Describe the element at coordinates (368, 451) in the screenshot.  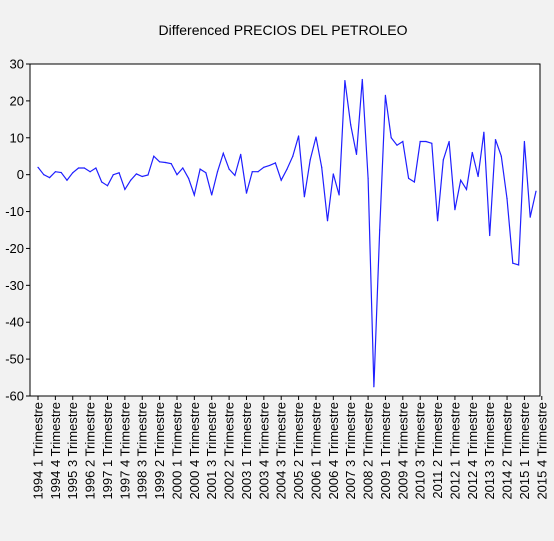
I see `x-tick-label: 2008 2 Trimestre` at that location.